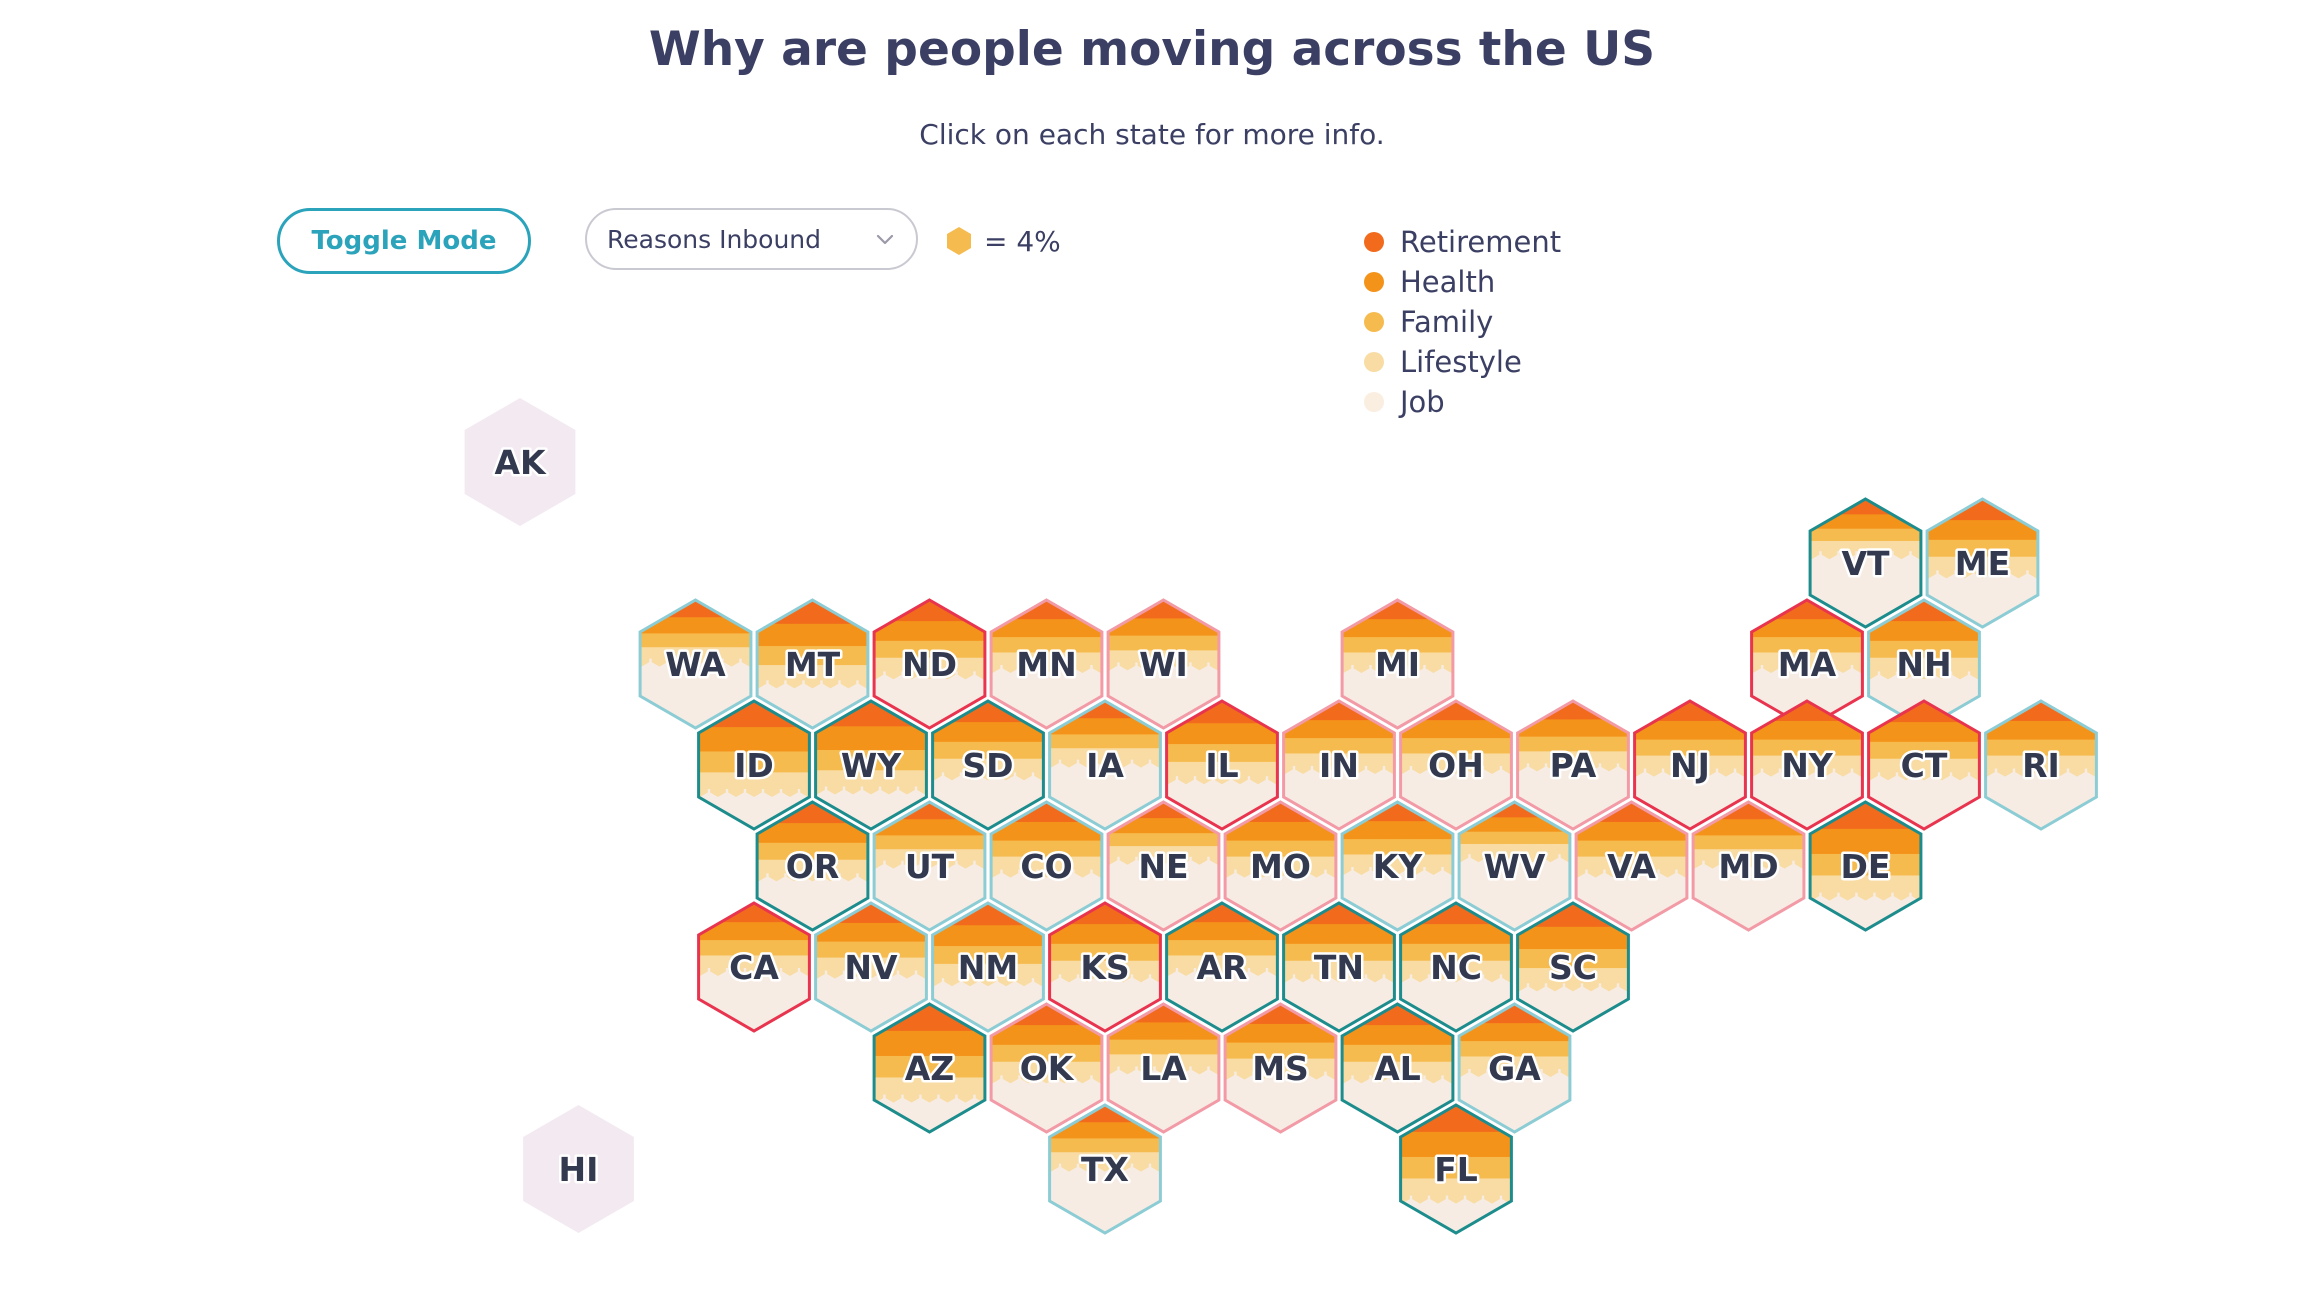  I want to click on state-hex-ri: RI, so click(2041, 765).